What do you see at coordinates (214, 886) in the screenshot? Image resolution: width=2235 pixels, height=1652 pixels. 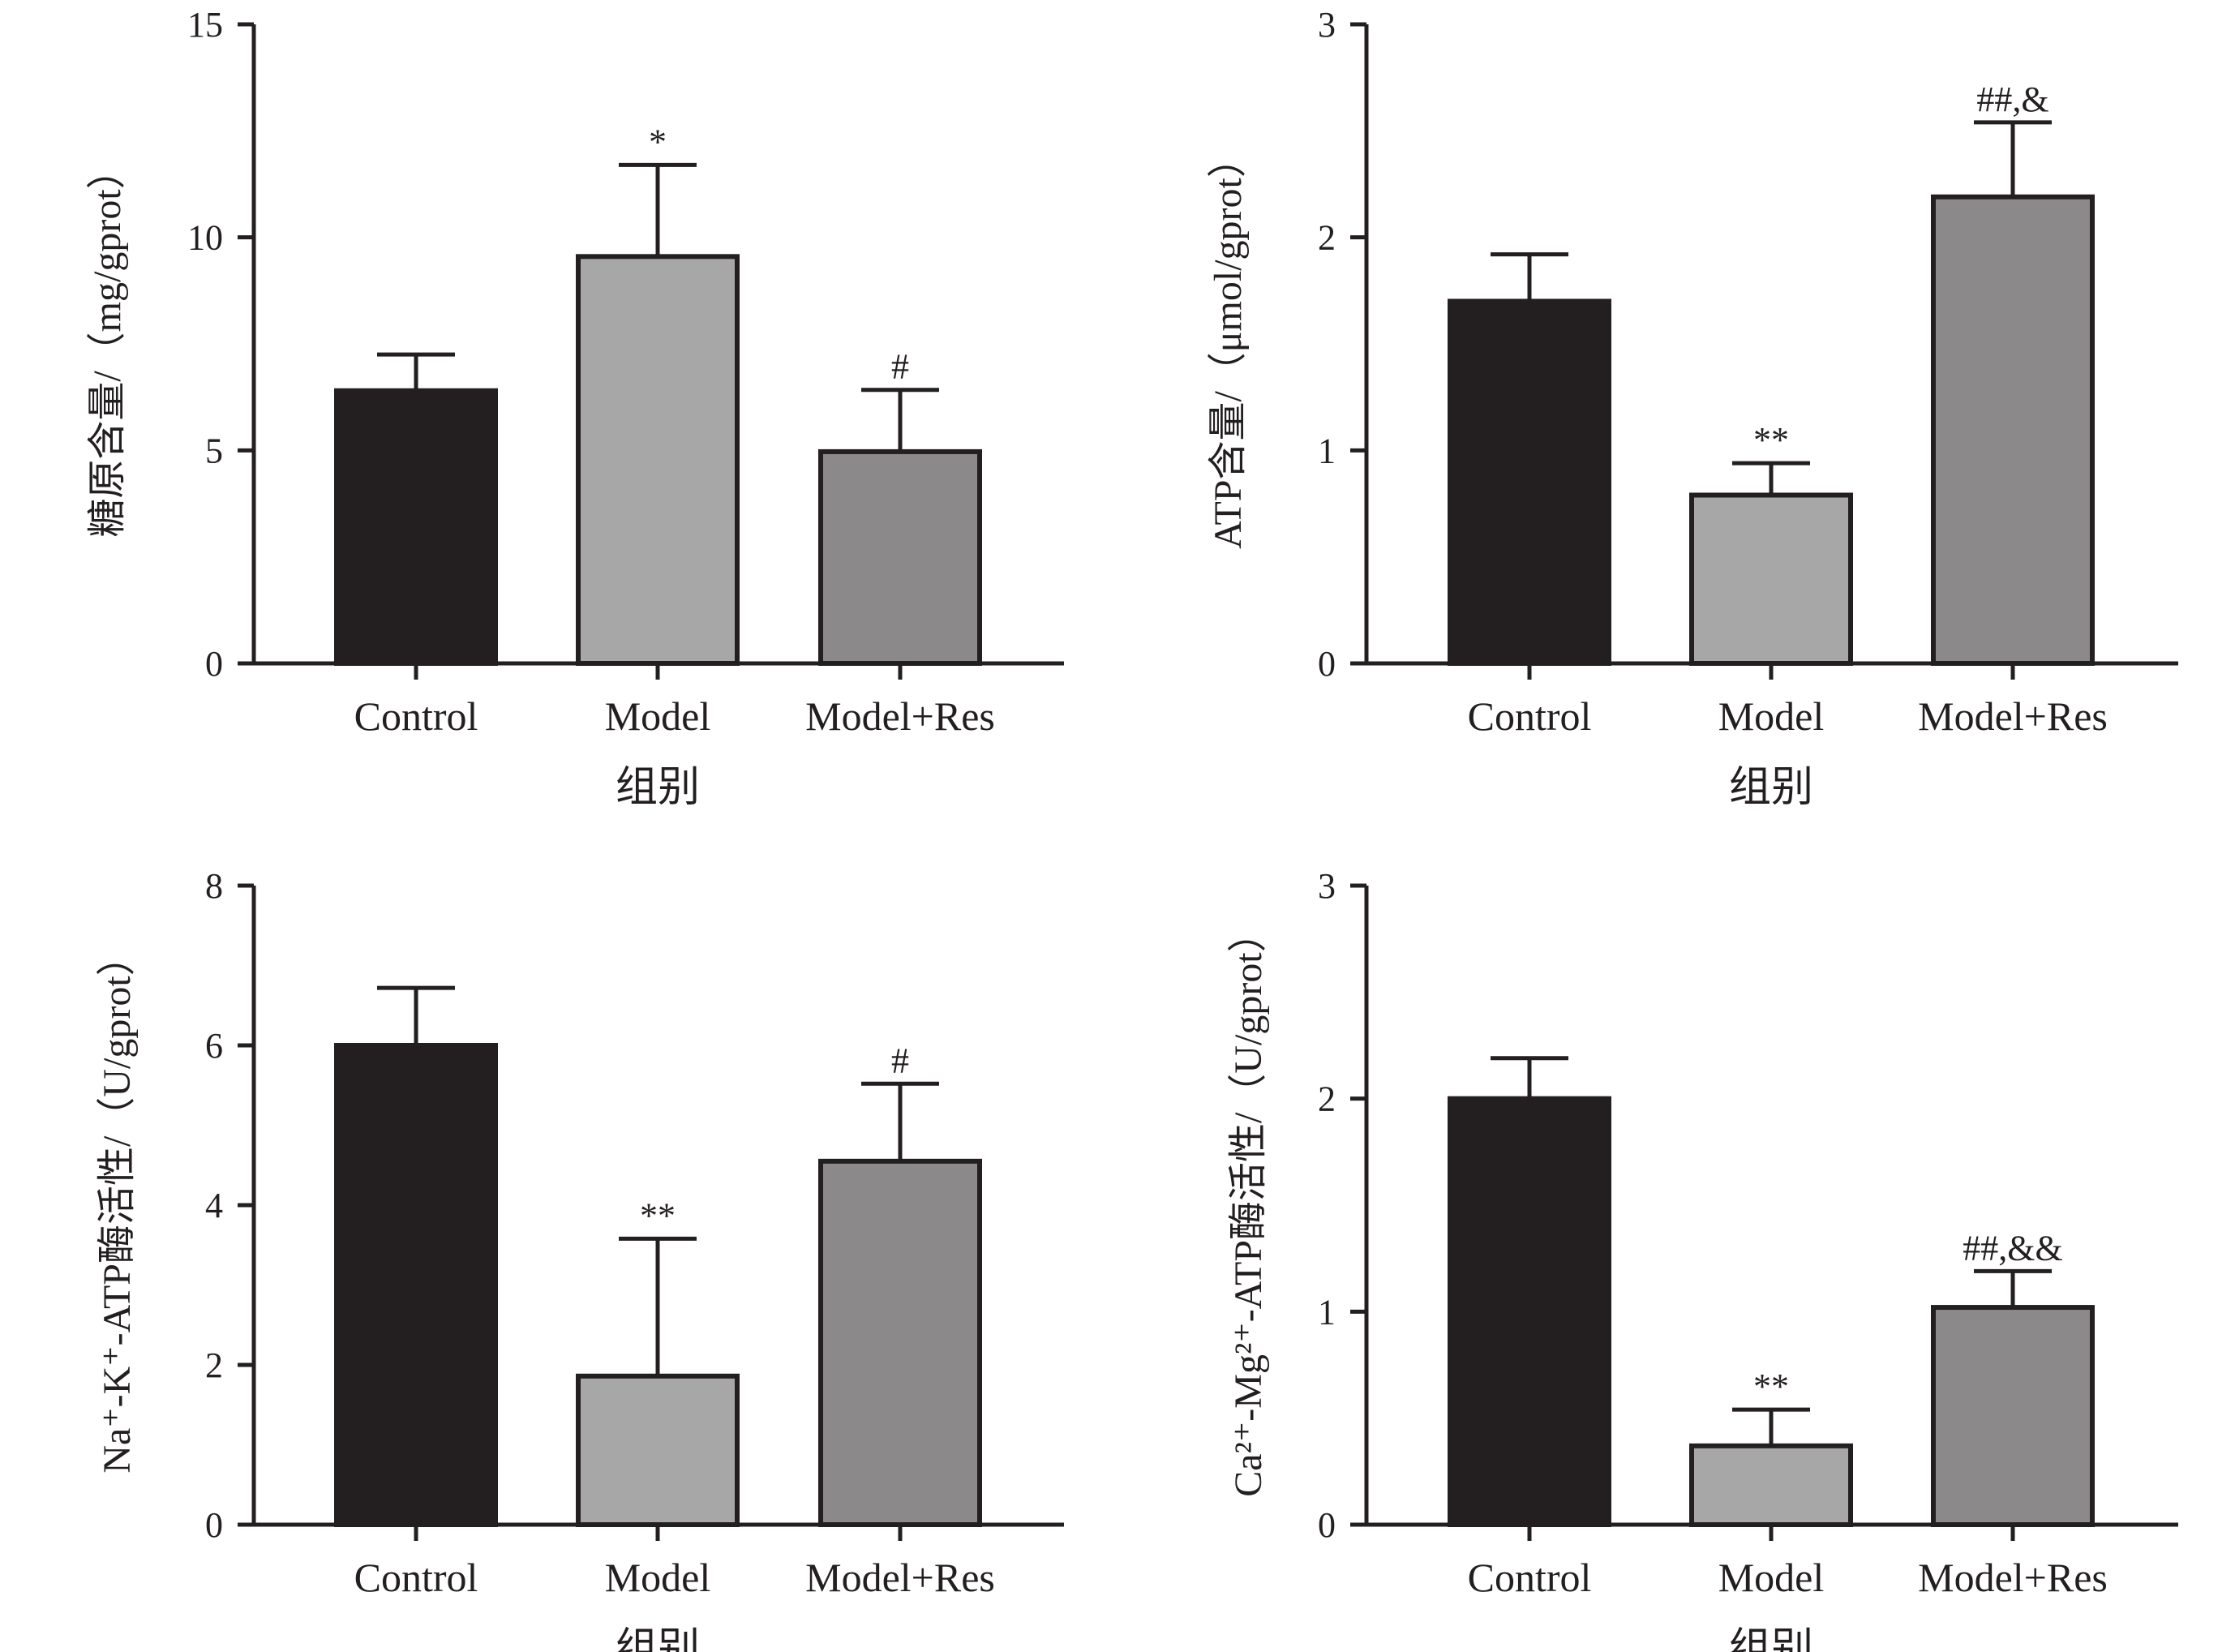 I see `y-tick-label: 8` at bounding box center [214, 886].